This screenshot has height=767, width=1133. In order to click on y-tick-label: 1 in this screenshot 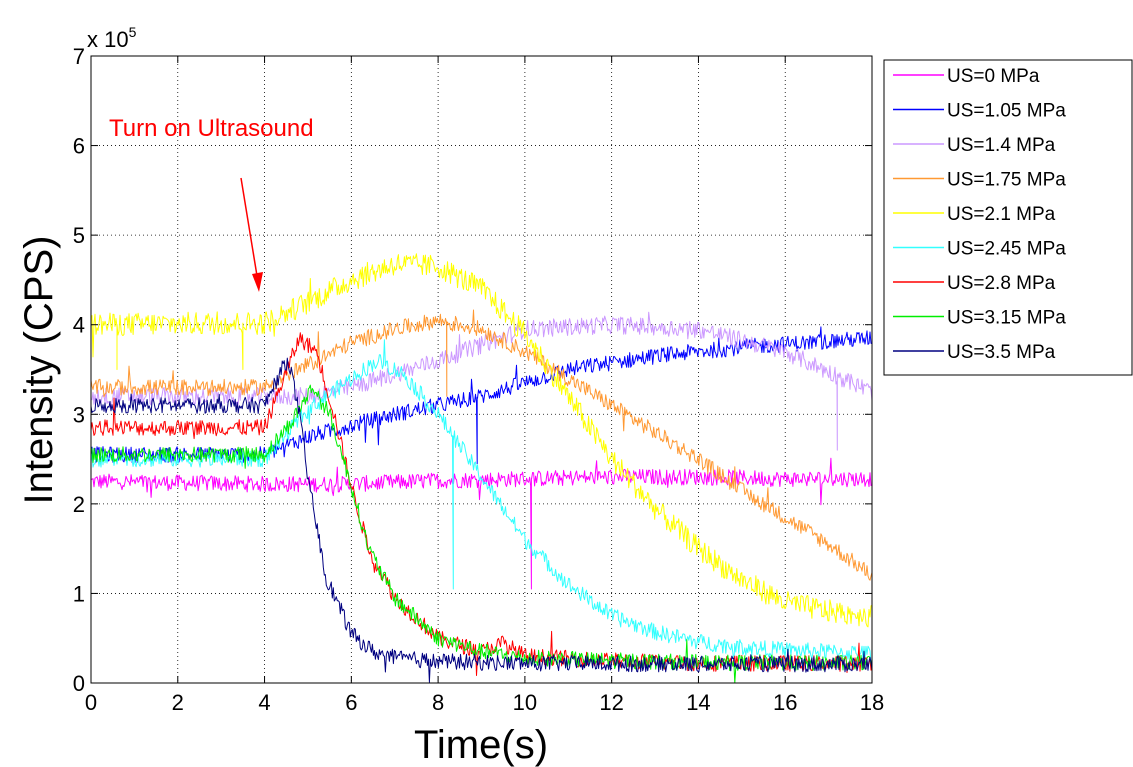, I will do `click(79, 593)`.